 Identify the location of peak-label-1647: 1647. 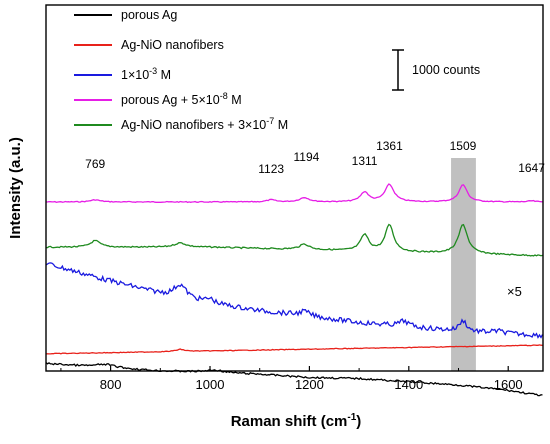
(531, 168).